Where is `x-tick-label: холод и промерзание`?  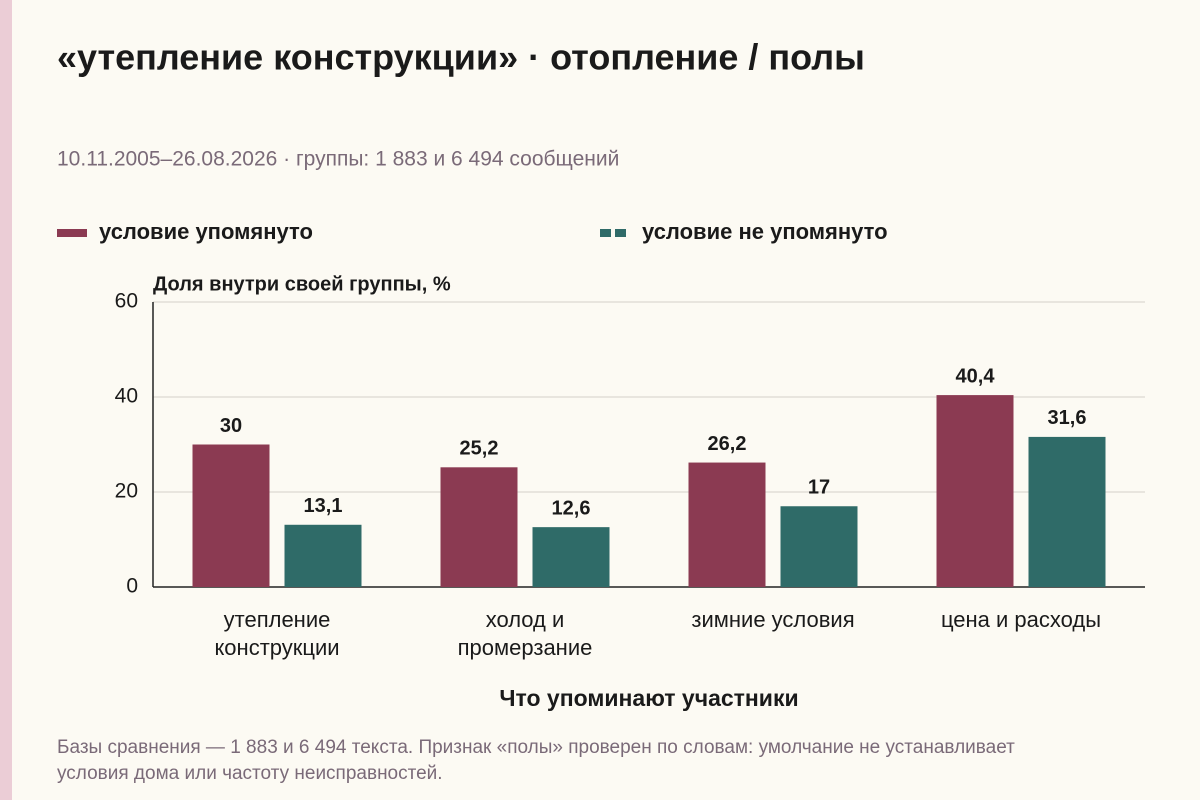 x-tick-label: холод и промерзание is located at coordinates (525, 633).